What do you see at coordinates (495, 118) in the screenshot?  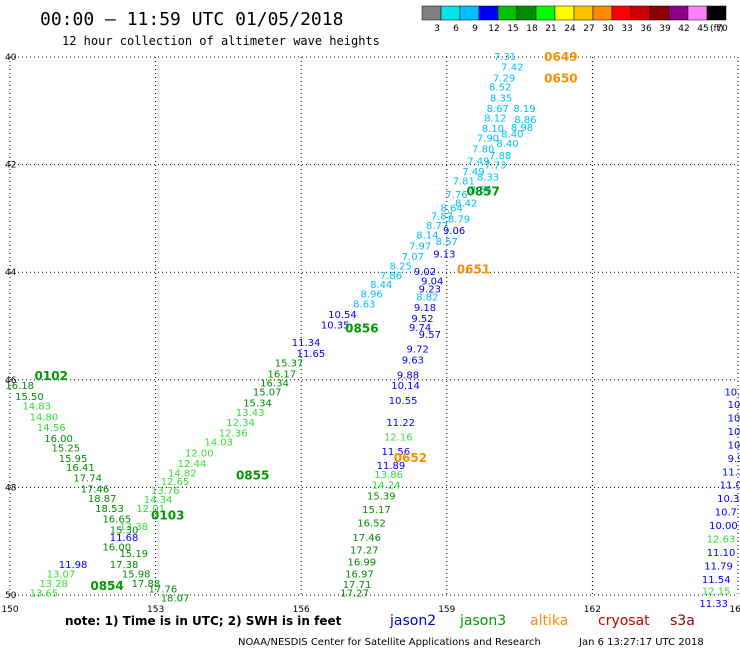 I see `wave-height-label: 8.12` at bounding box center [495, 118].